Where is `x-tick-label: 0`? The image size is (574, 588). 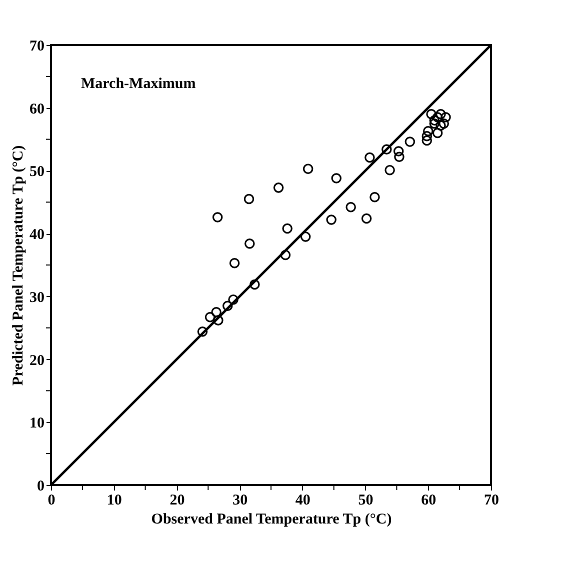 x-tick-label: 0 is located at coordinates (52, 500).